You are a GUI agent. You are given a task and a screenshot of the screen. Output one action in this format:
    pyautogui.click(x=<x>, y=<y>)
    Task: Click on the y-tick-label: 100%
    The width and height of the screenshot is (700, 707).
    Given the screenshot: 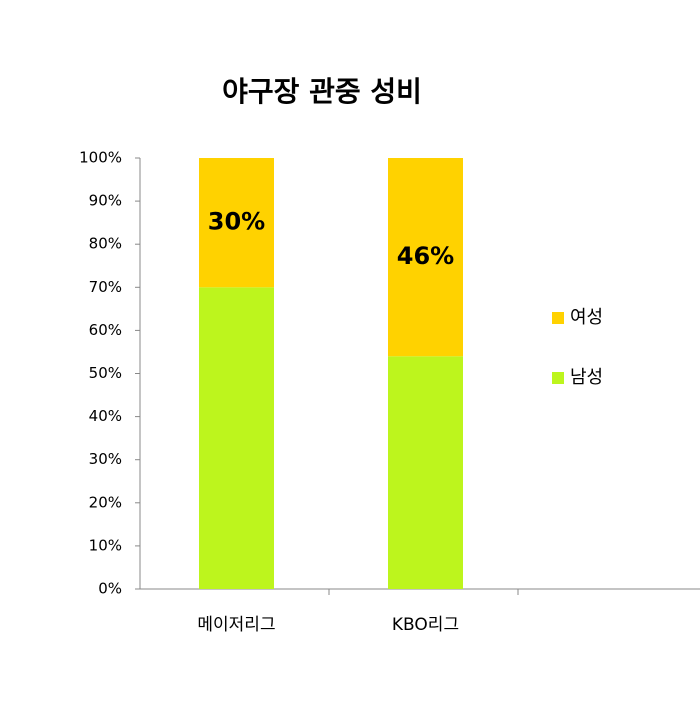 What is the action you would take?
    pyautogui.click(x=100, y=158)
    